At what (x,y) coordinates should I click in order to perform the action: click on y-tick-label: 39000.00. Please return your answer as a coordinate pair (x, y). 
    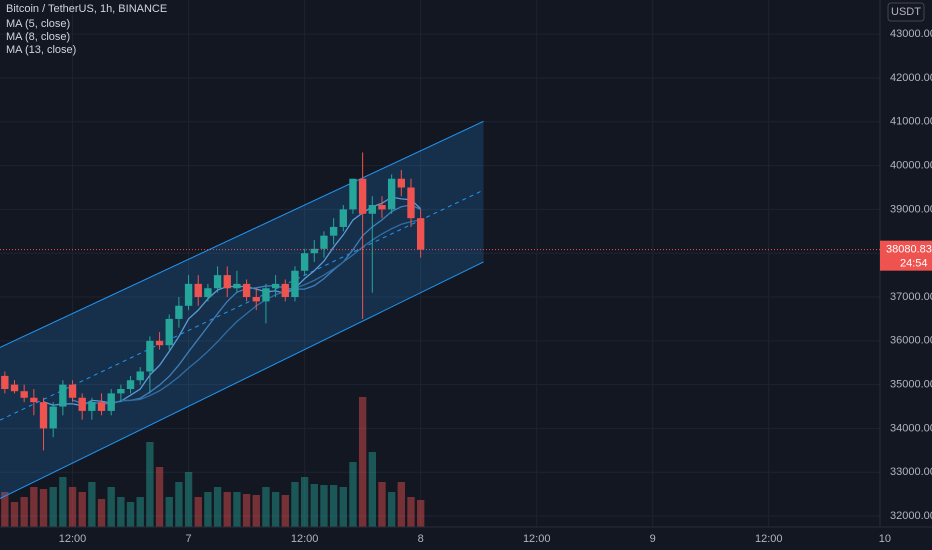
    Looking at the image, I should click on (911, 209).